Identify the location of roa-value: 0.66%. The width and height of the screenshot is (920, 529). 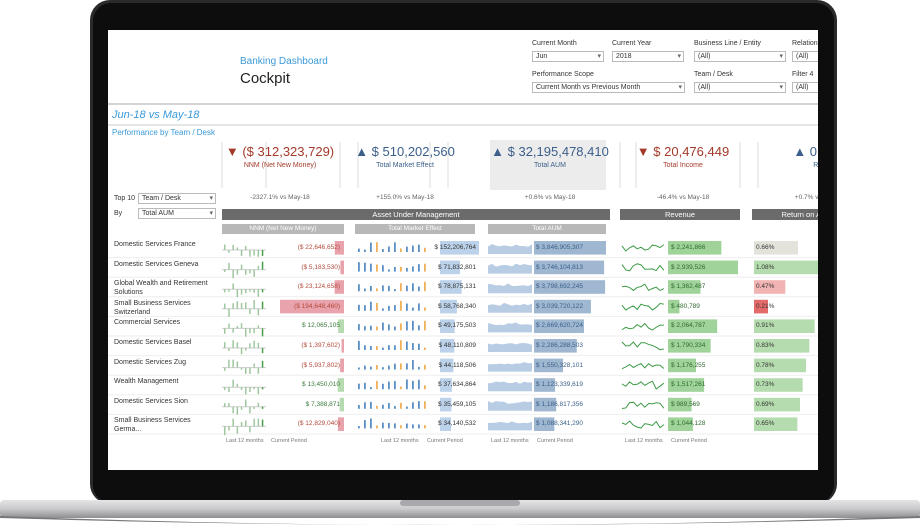
(765, 247).